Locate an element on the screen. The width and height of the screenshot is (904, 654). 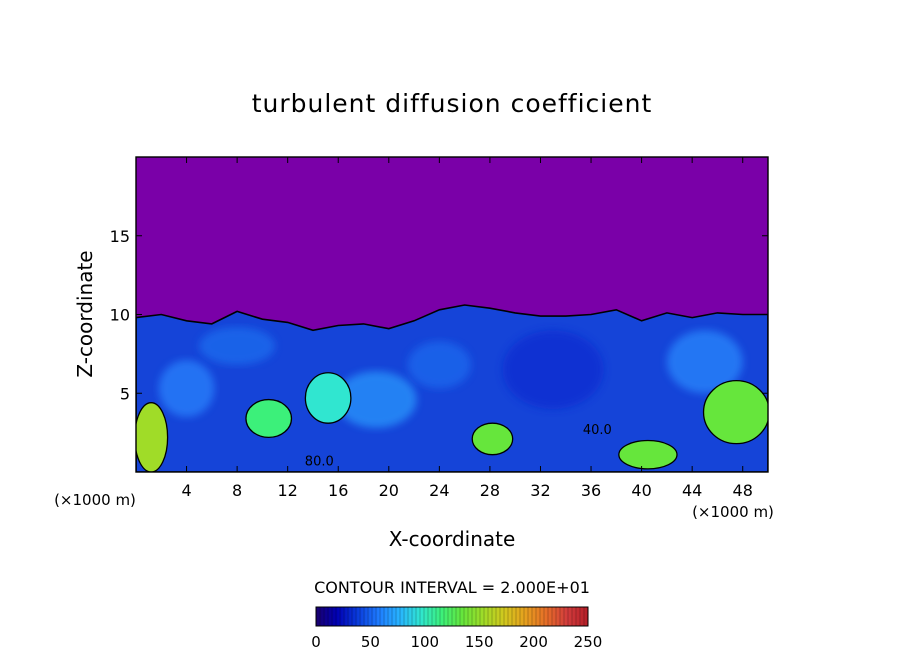
x-unit-left: (×1000 m) is located at coordinates (95, 500).